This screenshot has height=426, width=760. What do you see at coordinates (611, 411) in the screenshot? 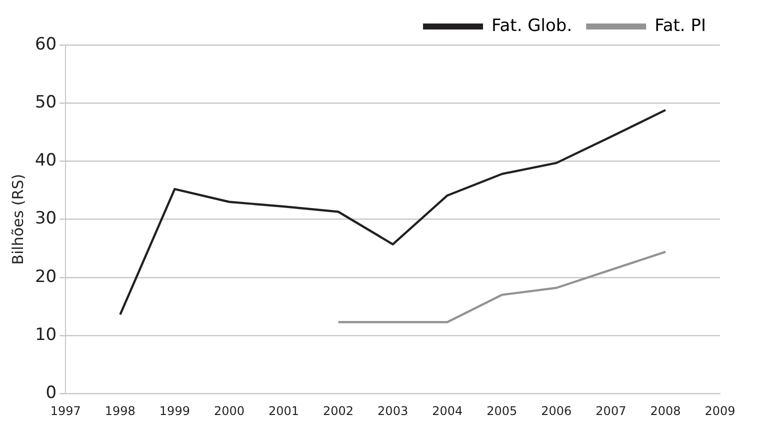
I see `x-tick-label: 2007` at bounding box center [611, 411].